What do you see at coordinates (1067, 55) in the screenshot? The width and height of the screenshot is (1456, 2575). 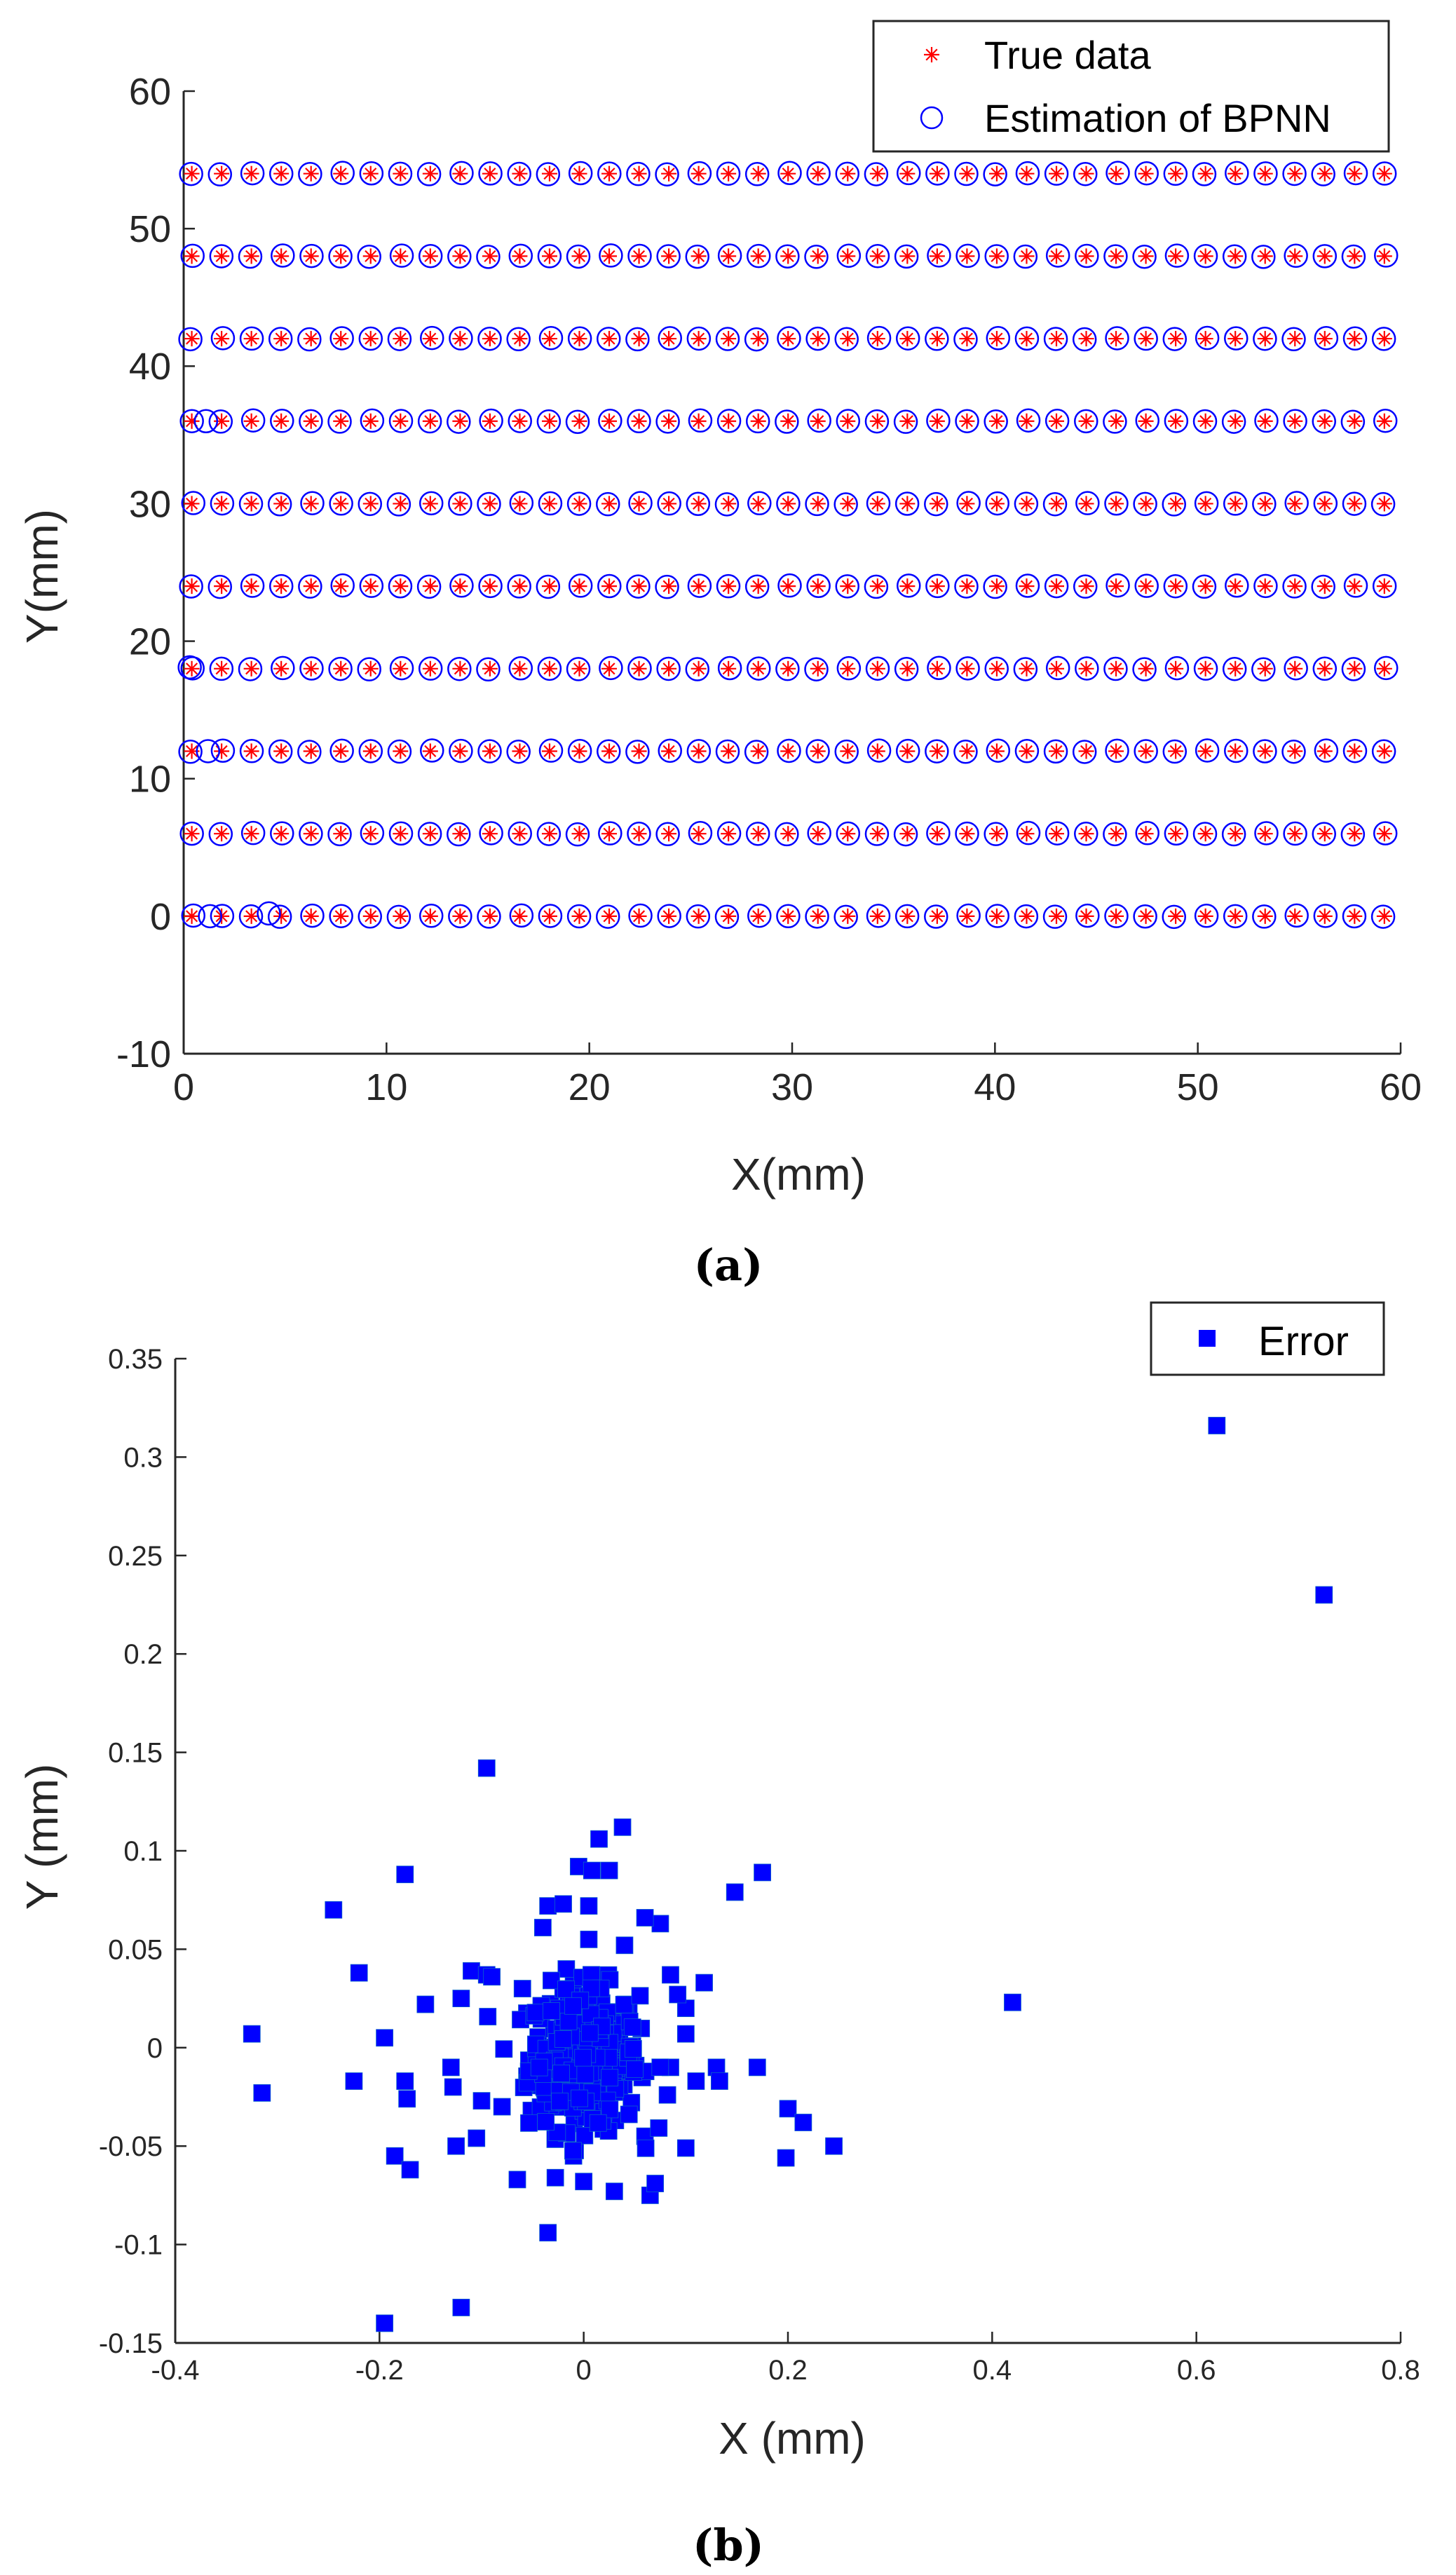 I see `legend-true-data: True data` at bounding box center [1067, 55].